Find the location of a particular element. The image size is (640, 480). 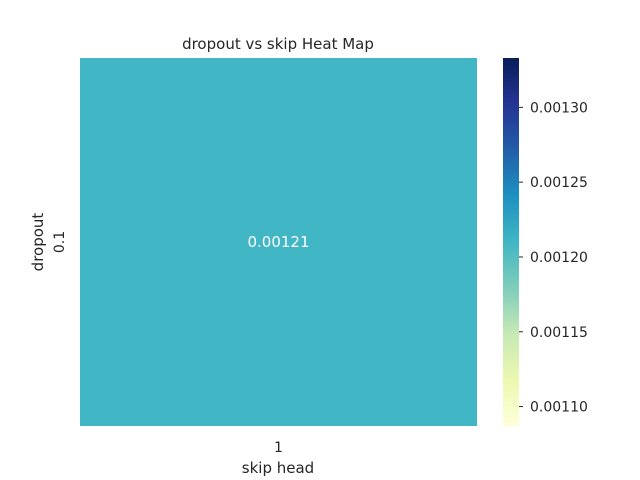

chart-title: dropout vs skip Heat Map is located at coordinates (278, 44).